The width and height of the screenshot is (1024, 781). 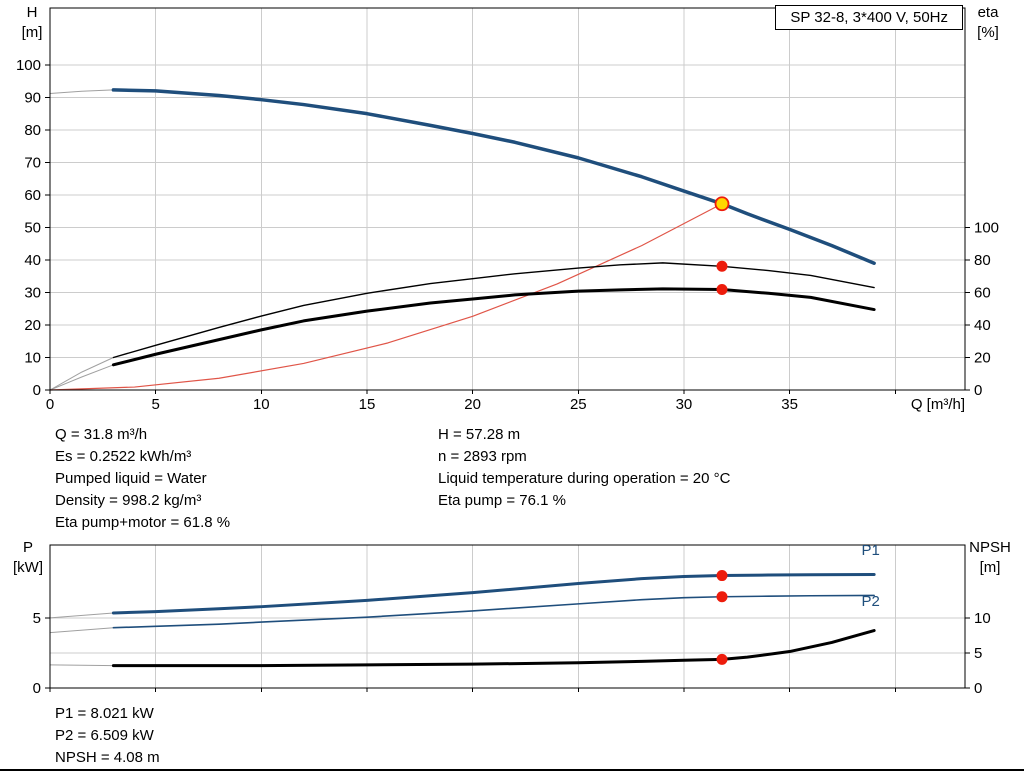 What do you see at coordinates (472, 404) in the screenshot?
I see `x-tick-label: 20` at bounding box center [472, 404].